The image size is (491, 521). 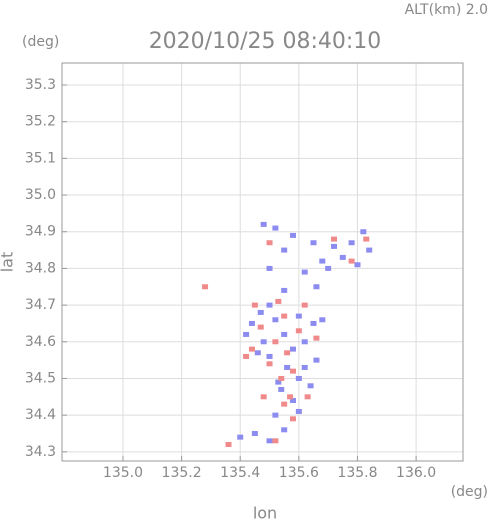 What do you see at coordinates (40, 232) in the screenshot?
I see `y-tick-label: 34.9` at bounding box center [40, 232].